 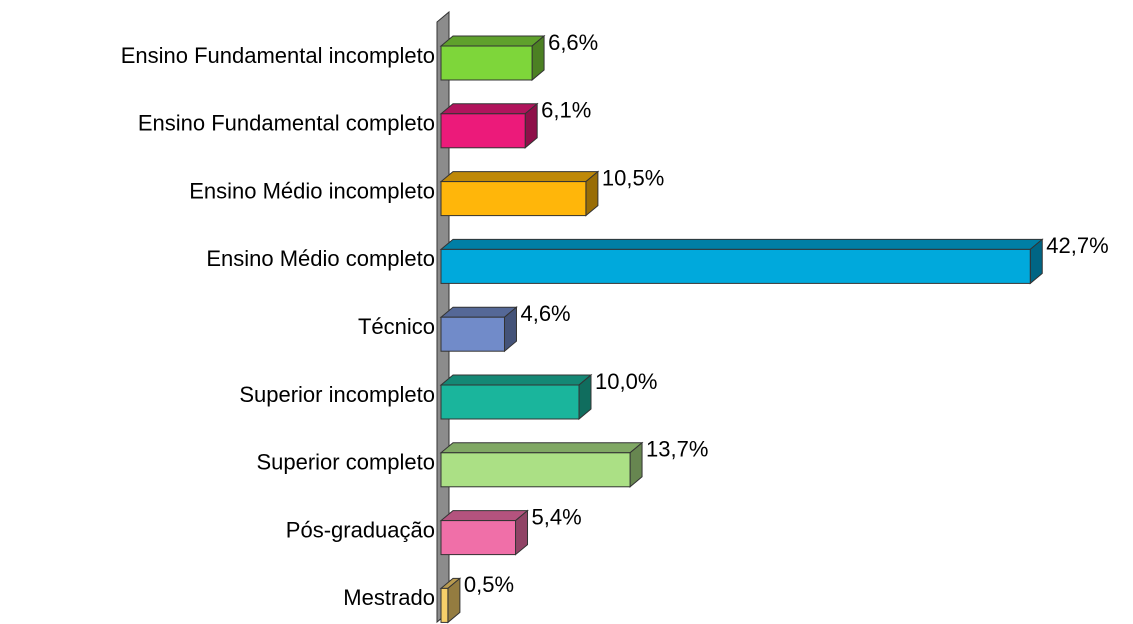 What do you see at coordinates (286, 123) in the screenshot?
I see `category-label: Ensino Fundamental completo` at bounding box center [286, 123].